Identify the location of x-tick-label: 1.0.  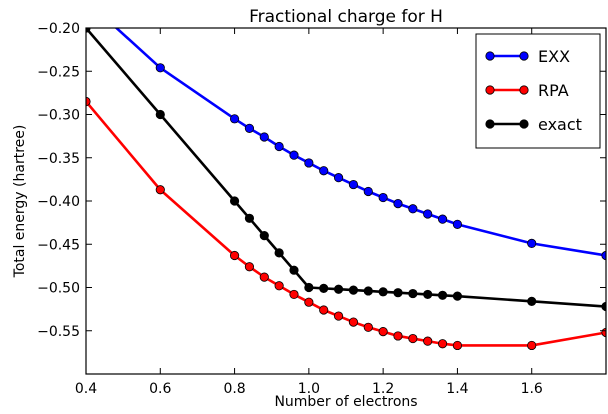
(309, 389).